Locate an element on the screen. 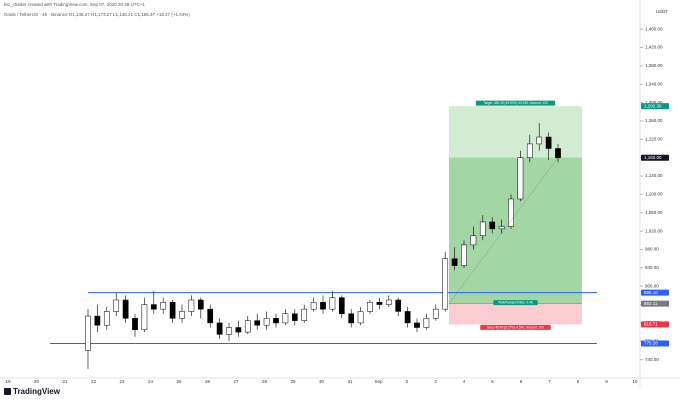 The height and width of the screenshot is (402, 680). stop-label-bg is located at coordinates (515, 327).